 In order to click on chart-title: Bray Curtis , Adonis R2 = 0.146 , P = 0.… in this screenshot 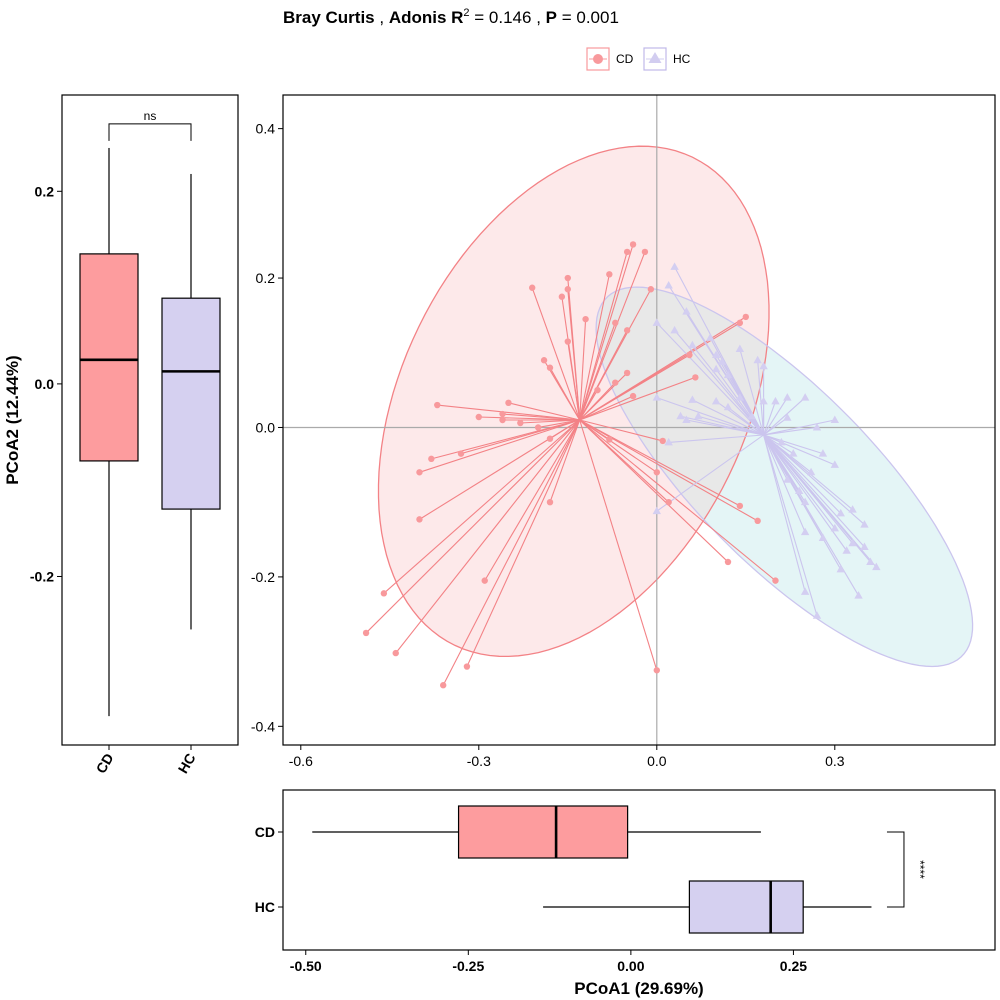, I will do `click(451, 17)`.